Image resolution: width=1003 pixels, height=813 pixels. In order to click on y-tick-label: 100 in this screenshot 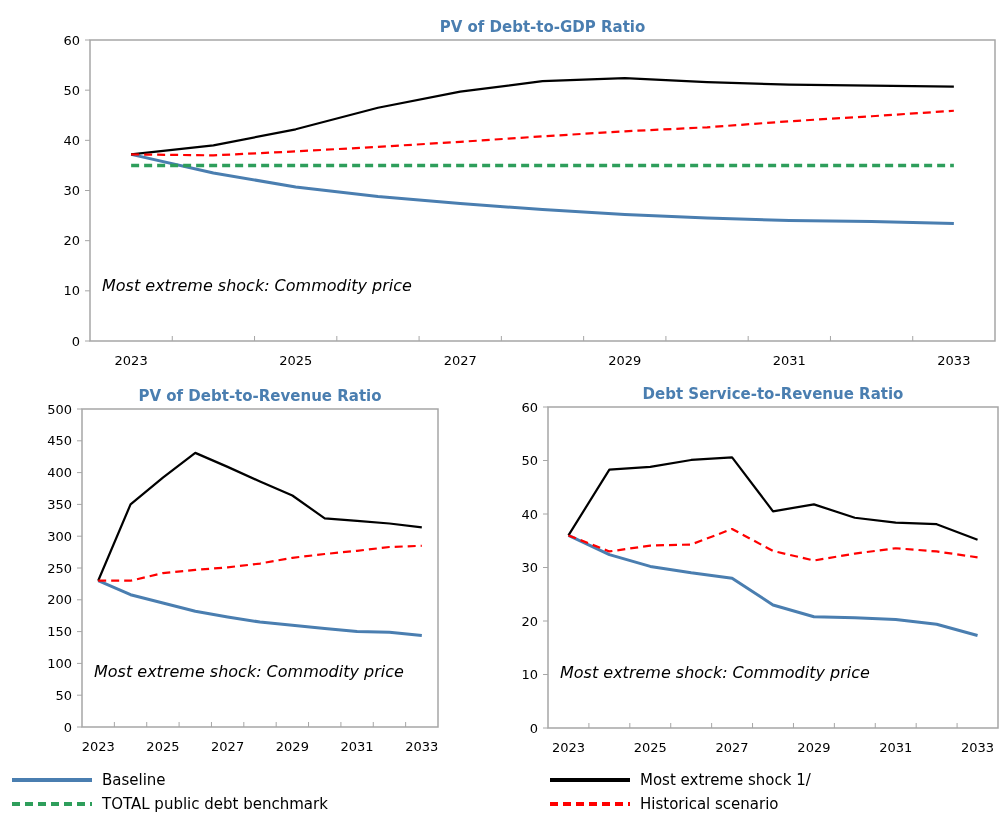, I will do `click(59, 663)`.